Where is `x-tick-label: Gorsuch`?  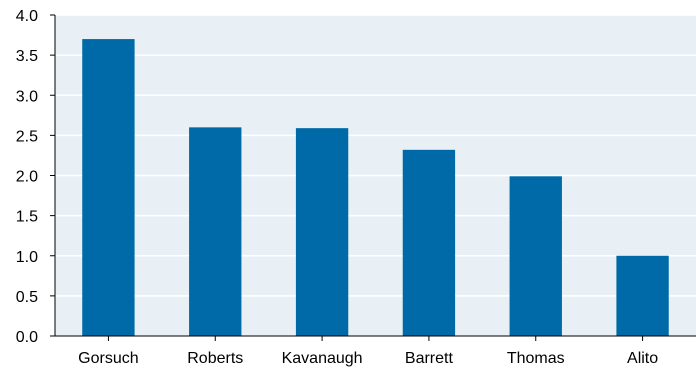
x-tick-label: Gorsuch is located at coordinates (108, 358).